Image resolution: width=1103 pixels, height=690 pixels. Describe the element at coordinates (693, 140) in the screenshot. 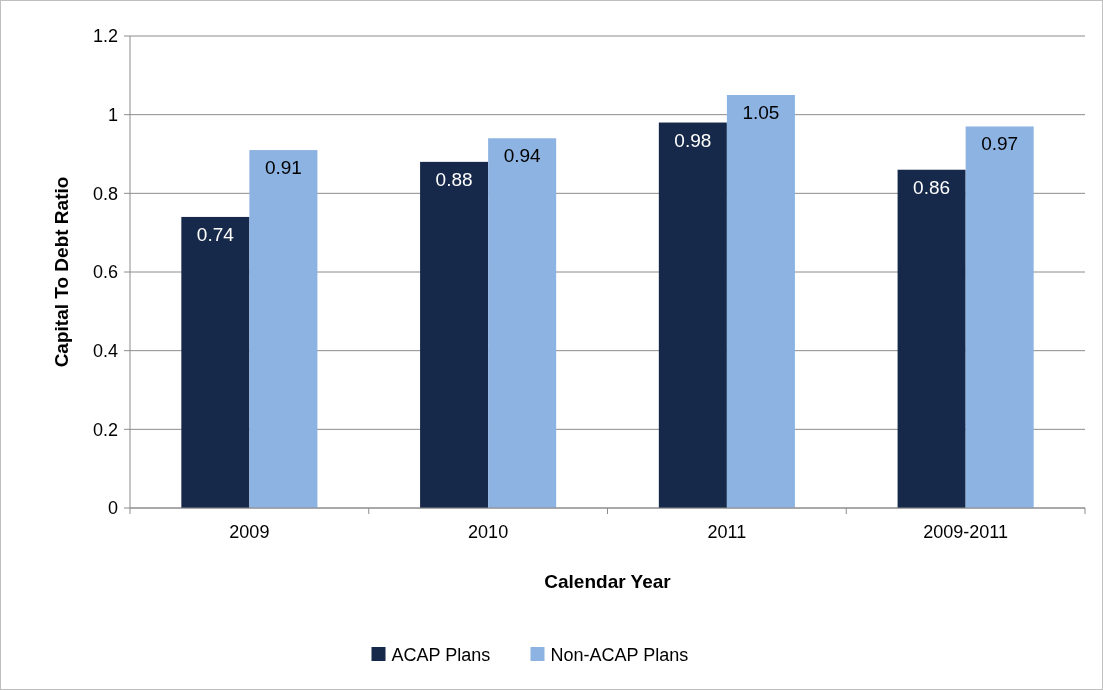

I see `data-label: 0.98` at that location.